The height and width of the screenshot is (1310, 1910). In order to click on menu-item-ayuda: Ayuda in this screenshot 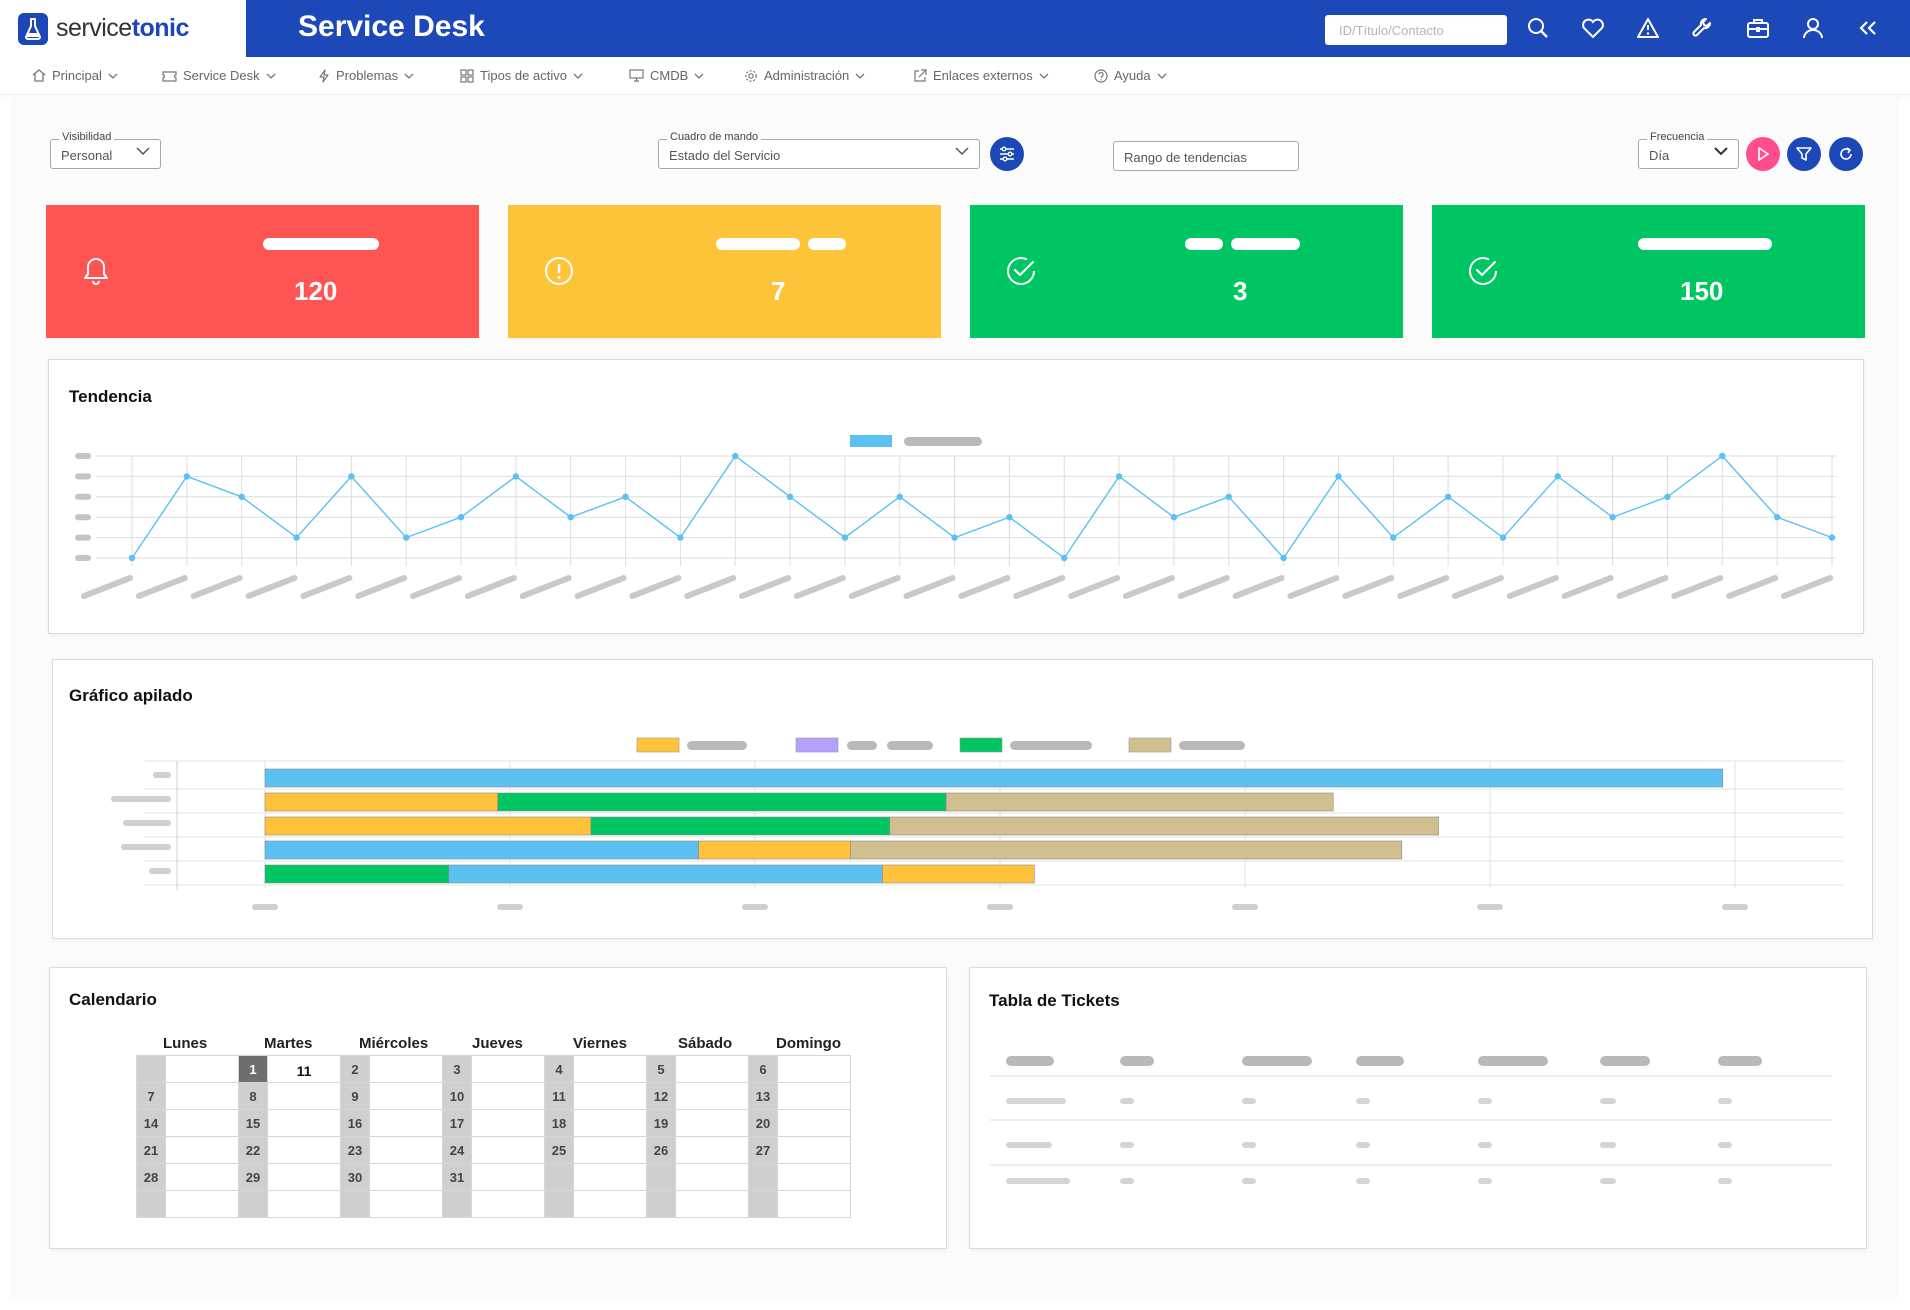, I will do `click(1130, 75)`.